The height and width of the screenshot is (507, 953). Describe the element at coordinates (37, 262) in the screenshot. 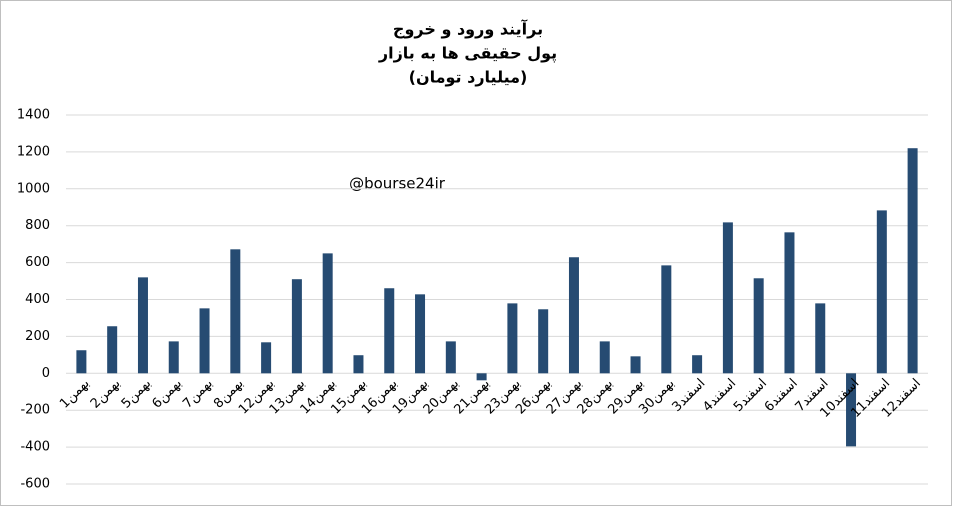

I see `y-tick-label: 600` at that location.